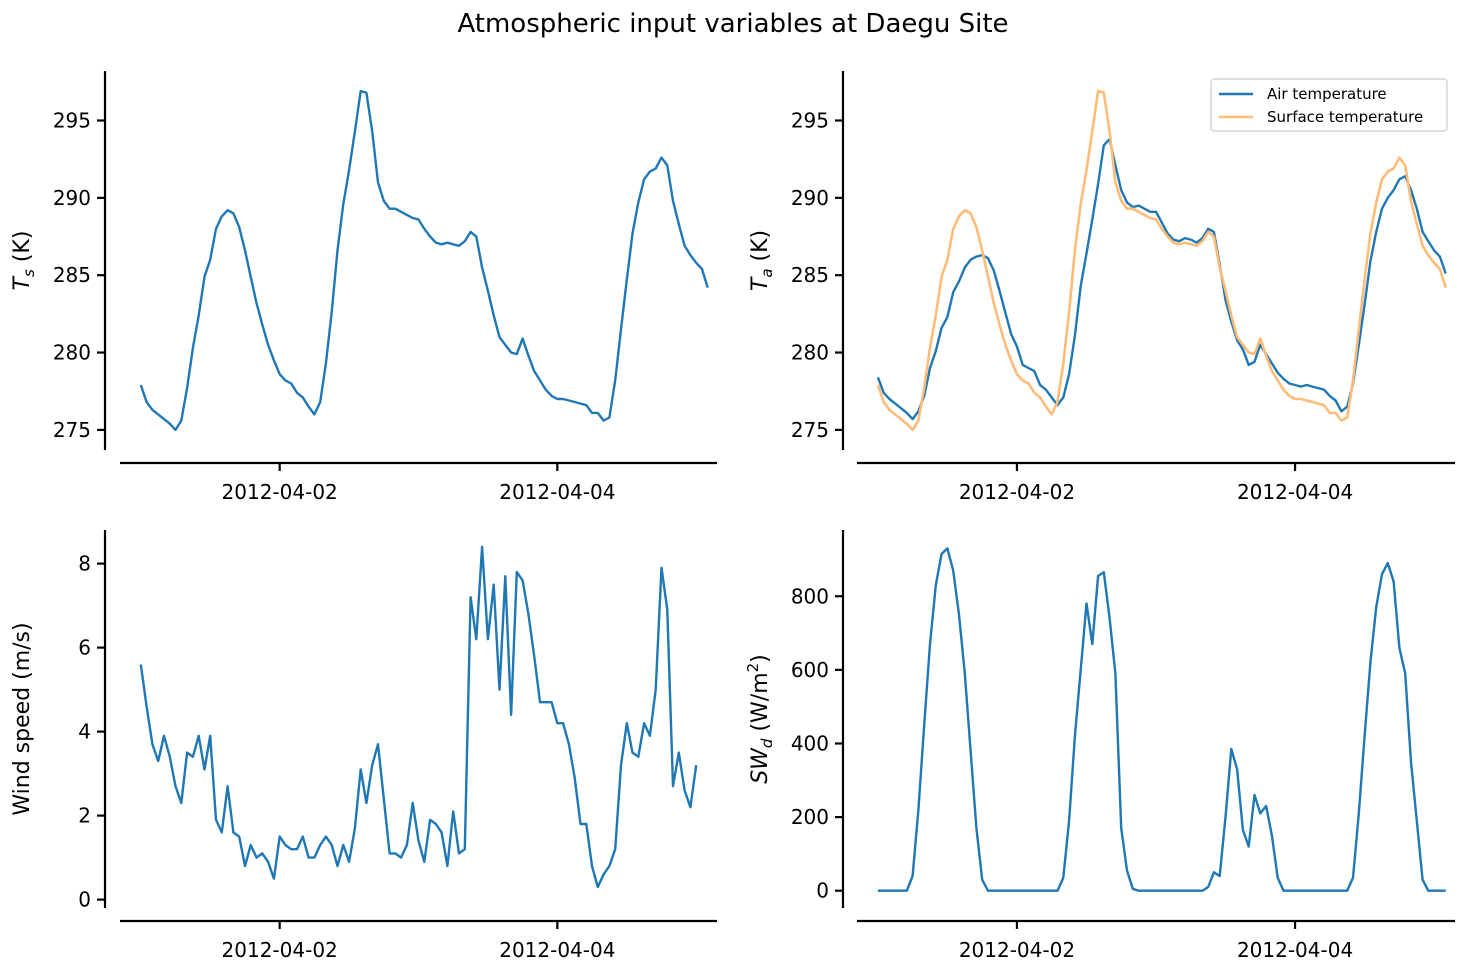  Describe the element at coordinates (84, 816) in the screenshot. I see `y-tick-label: 2` at that location.